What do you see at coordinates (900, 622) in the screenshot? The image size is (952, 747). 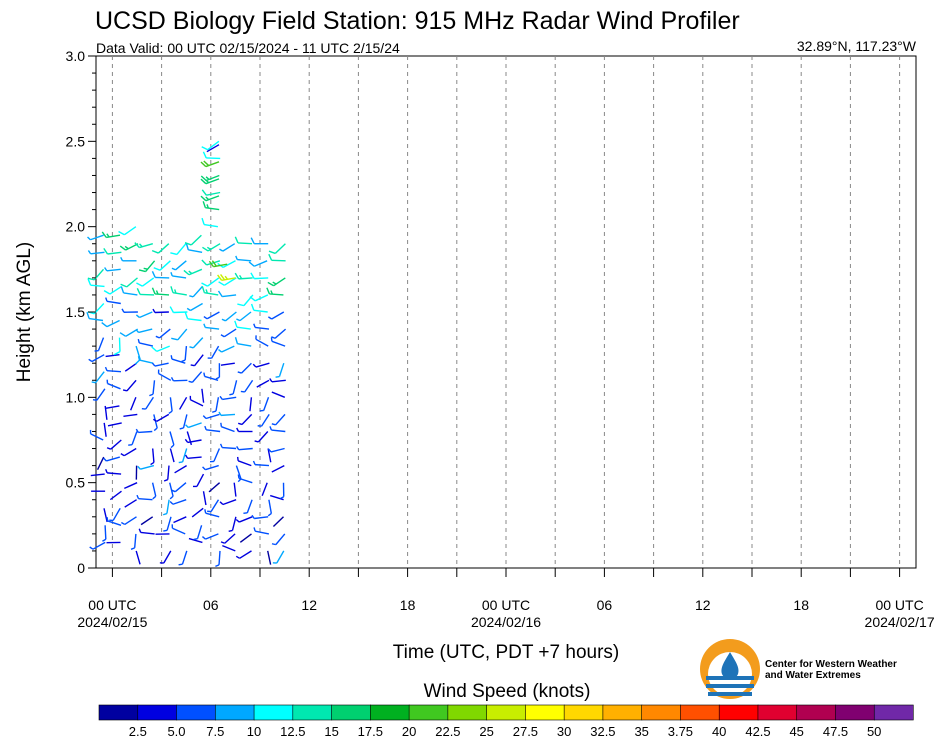 I see `x-tick-date-label: 2024/02/17` at bounding box center [900, 622].